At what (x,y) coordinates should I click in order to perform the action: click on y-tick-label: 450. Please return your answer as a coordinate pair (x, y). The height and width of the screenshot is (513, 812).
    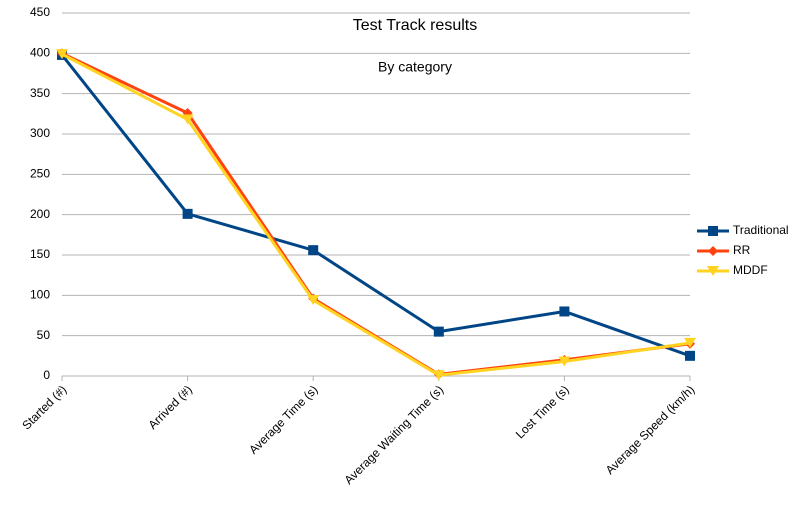
    Looking at the image, I should click on (40, 12).